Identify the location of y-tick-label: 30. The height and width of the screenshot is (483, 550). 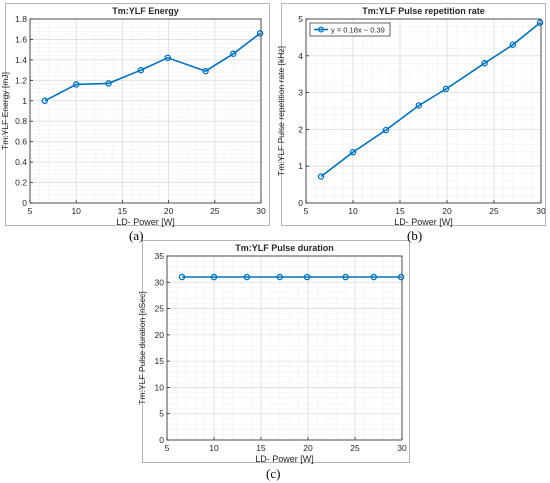
(160, 282).